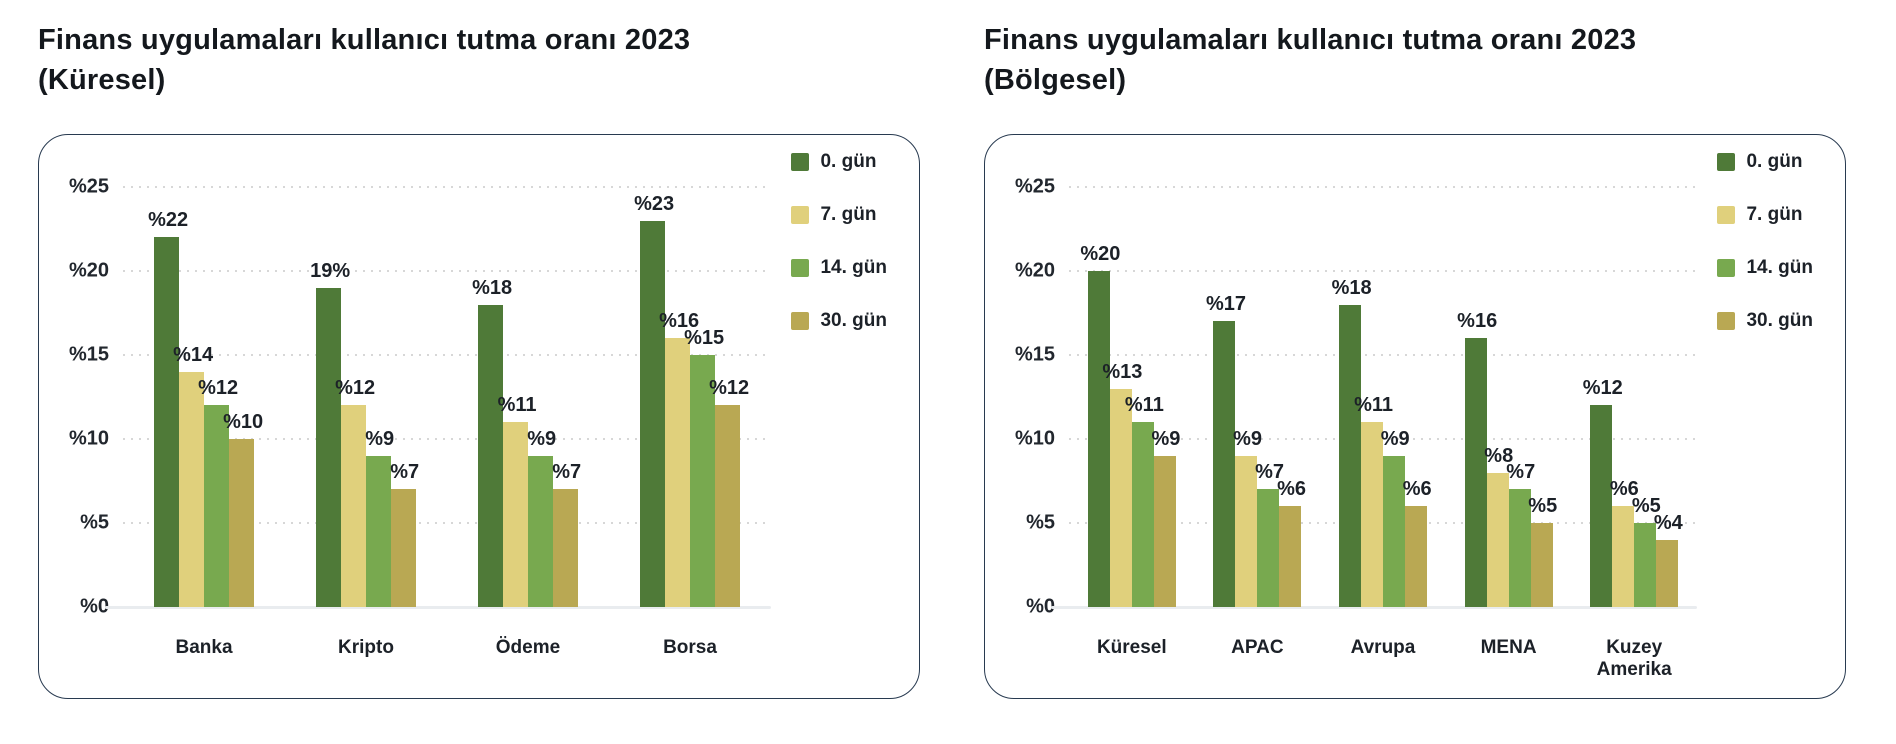 The width and height of the screenshot is (1896, 744). I want to click on bar-group: %20 %13 %11 %9, so click(1132, 397).